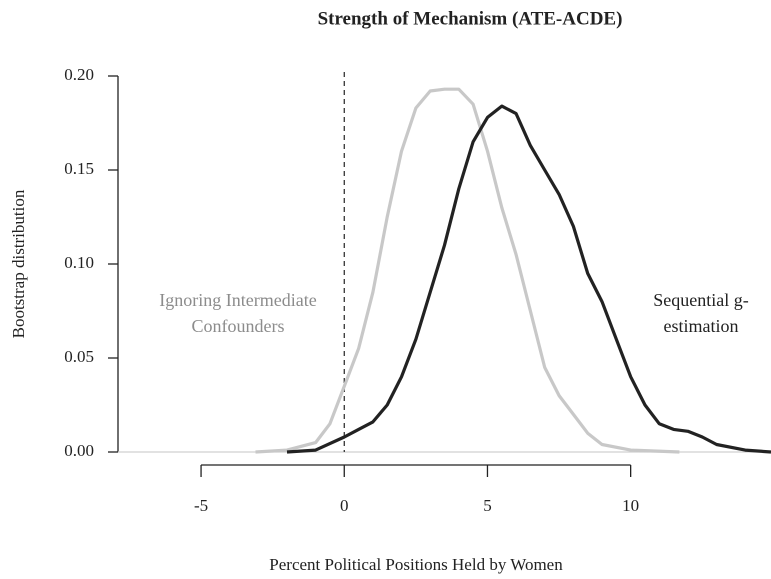 The image size is (771, 579). What do you see at coordinates (701, 313) in the screenshot?
I see `series-label: Sequential g-estimation` at bounding box center [701, 313].